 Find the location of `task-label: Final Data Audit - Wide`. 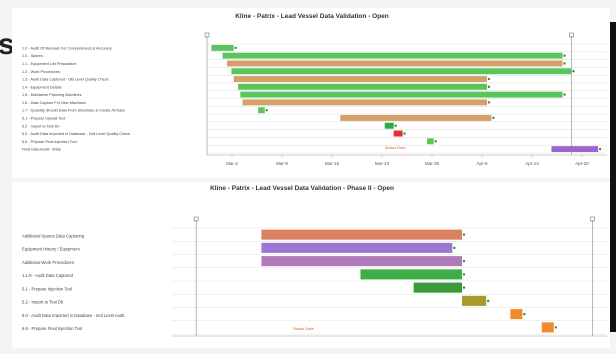

task-label: Final Data Audit - Wide is located at coordinates (41, 150).